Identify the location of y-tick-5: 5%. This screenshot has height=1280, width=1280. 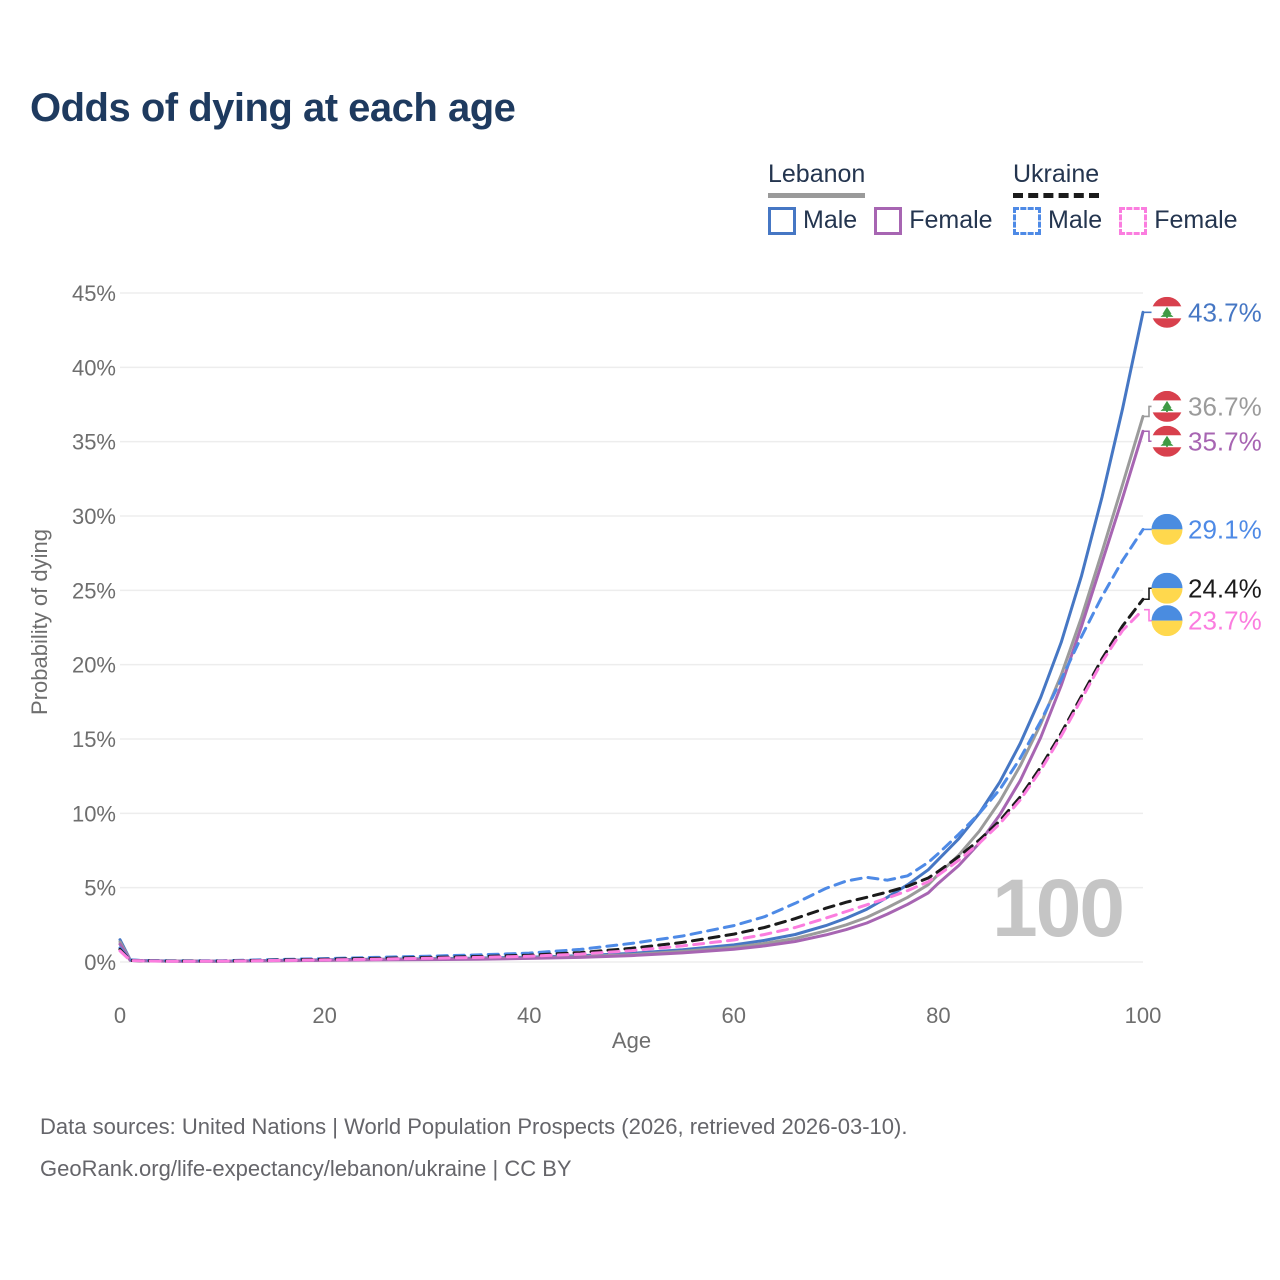
(100, 888).